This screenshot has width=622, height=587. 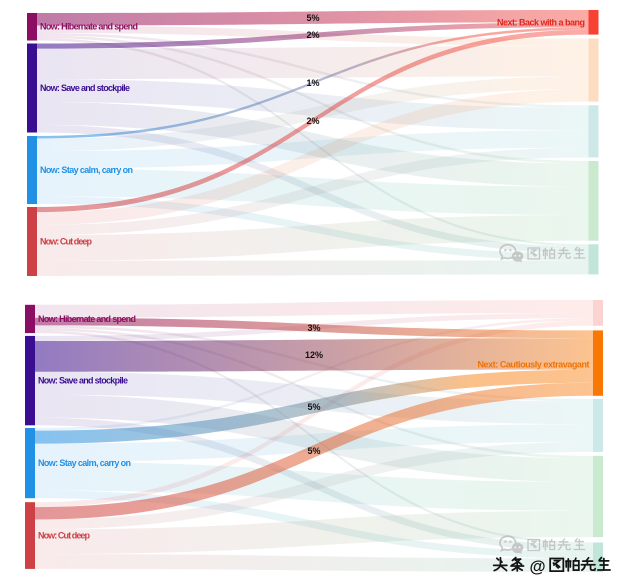 I want to click on svg-text: Next: Back with a bang, so click(x=541, y=22).